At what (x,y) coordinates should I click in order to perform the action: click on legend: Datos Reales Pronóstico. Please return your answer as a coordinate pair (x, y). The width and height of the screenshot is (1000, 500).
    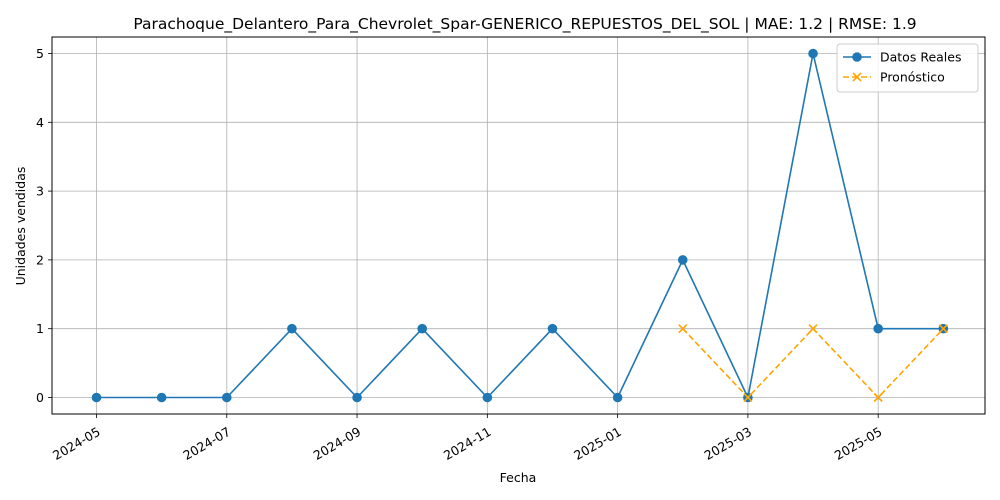
    Looking at the image, I should click on (907, 68).